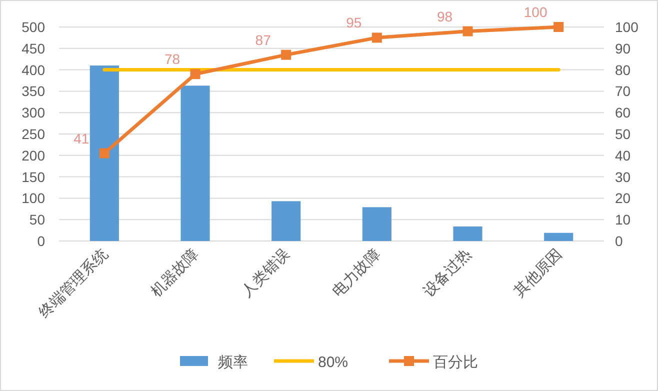  What do you see at coordinates (623, 48) in the screenshot?
I see `y2-tick-label: 90` at bounding box center [623, 48].